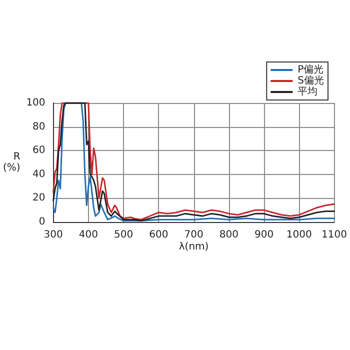 This screenshot has height=350, width=350. I want to click on y-tick-label: 0, so click(42, 222).